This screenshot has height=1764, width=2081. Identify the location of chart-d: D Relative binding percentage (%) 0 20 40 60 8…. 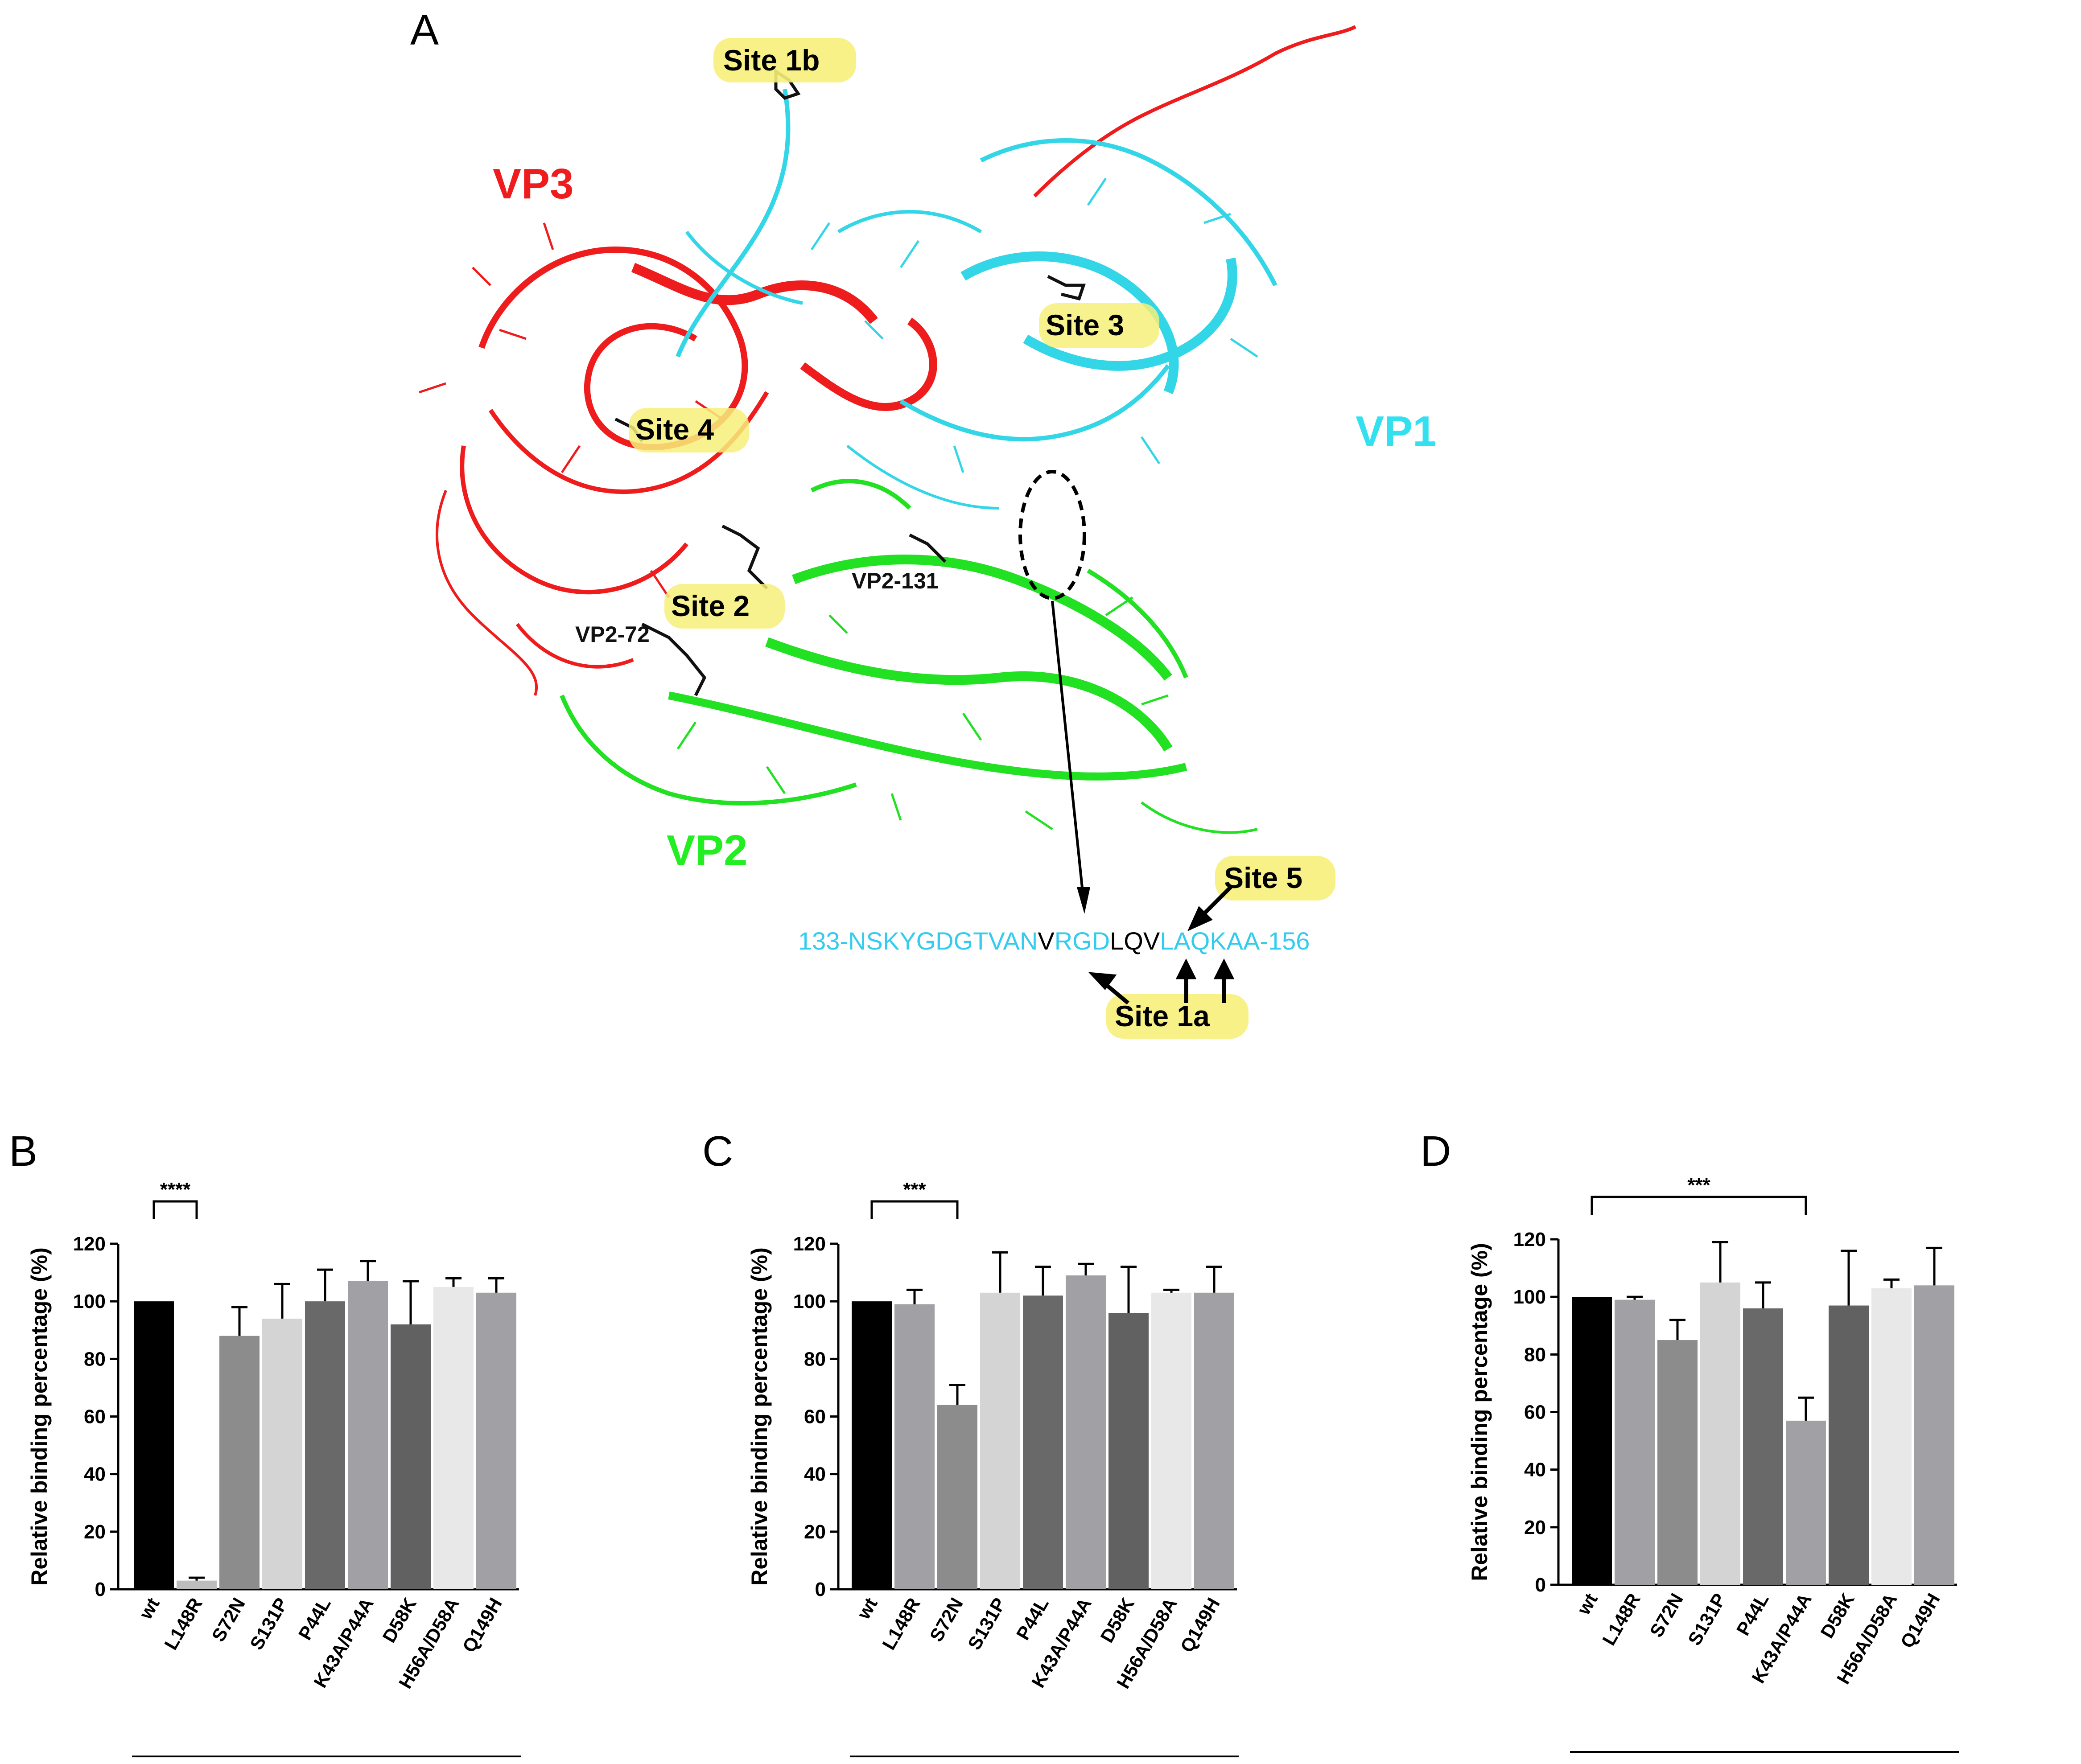
(1690, 1440).